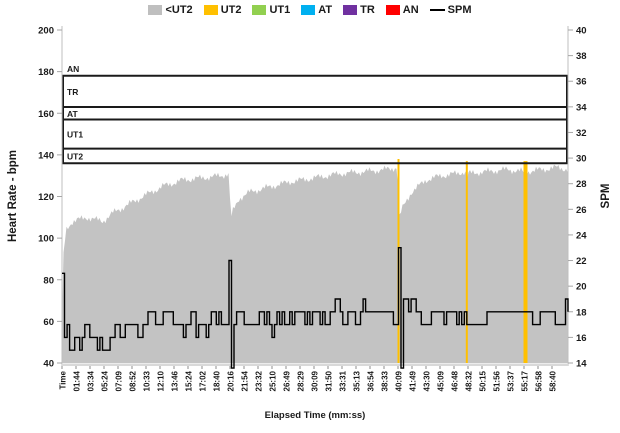  Describe the element at coordinates (581, 133) in the screenshot. I see `right-tick-label-32: 32` at that location.